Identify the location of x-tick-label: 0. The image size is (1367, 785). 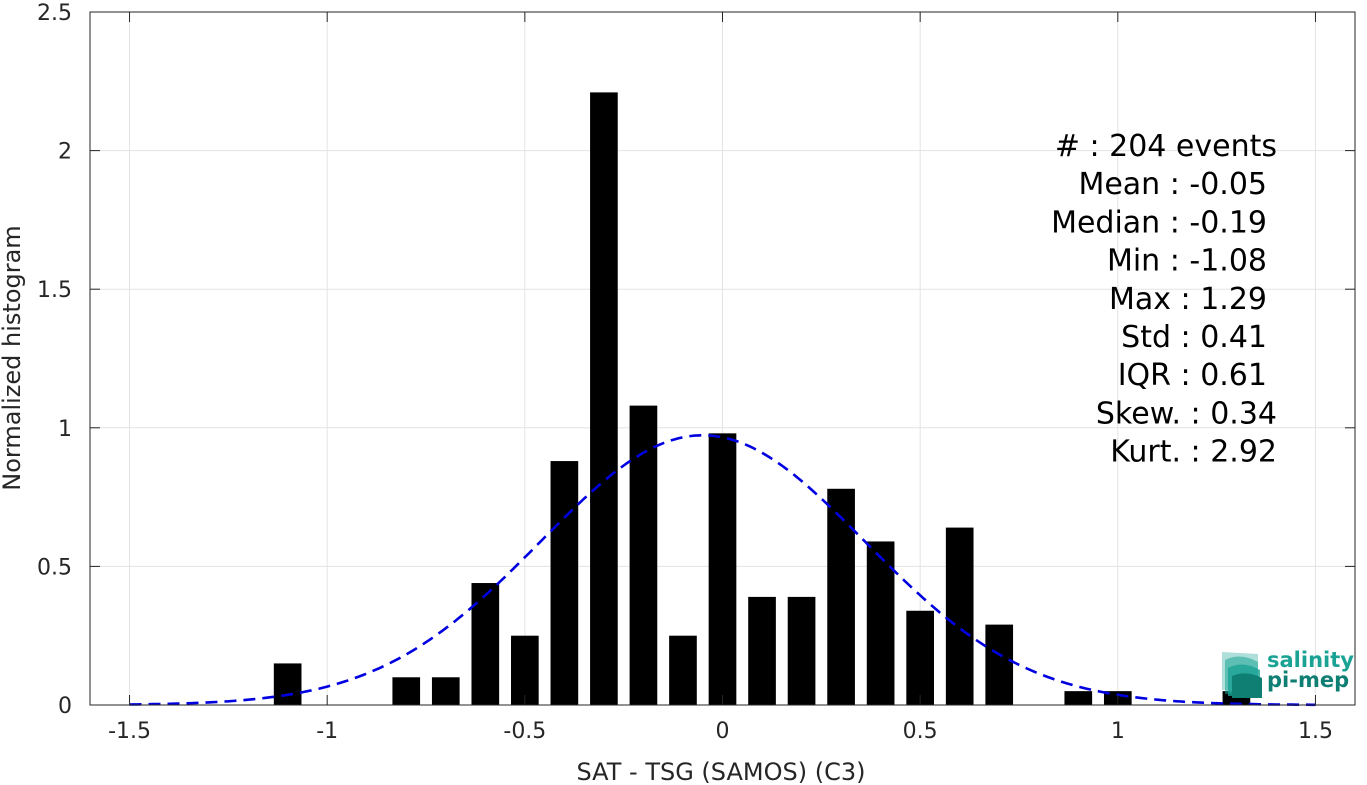
(723, 731).